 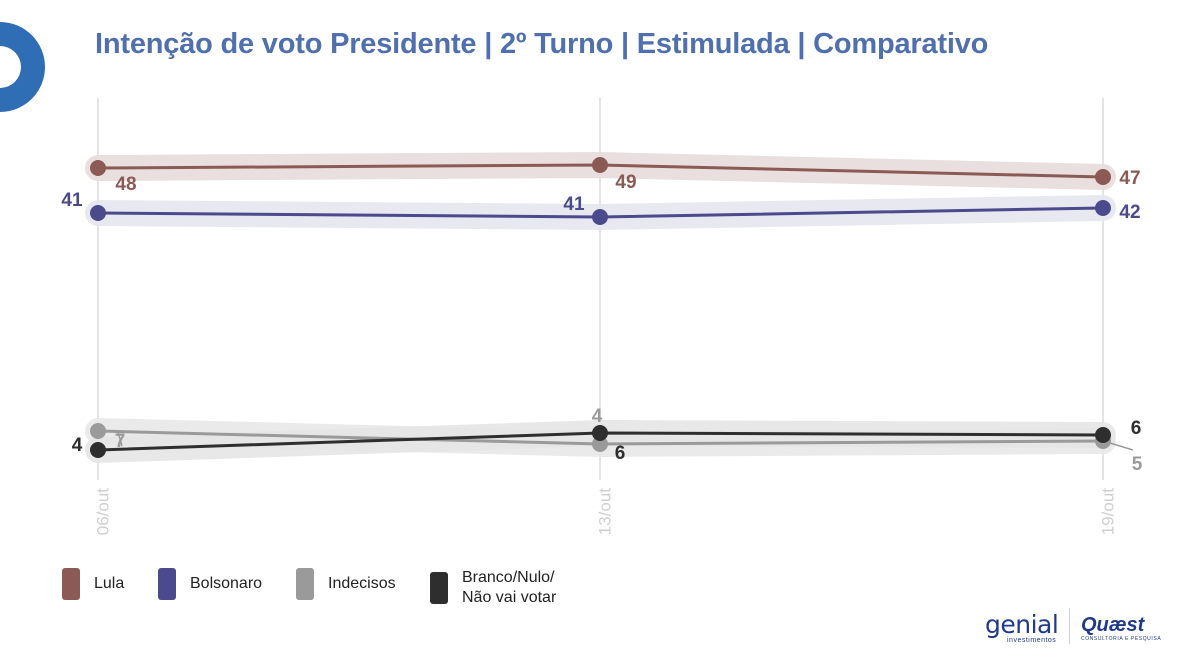 What do you see at coordinates (1129, 178) in the screenshot?
I see `data-label-lula-2: 47` at bounding box center [1129, 178].